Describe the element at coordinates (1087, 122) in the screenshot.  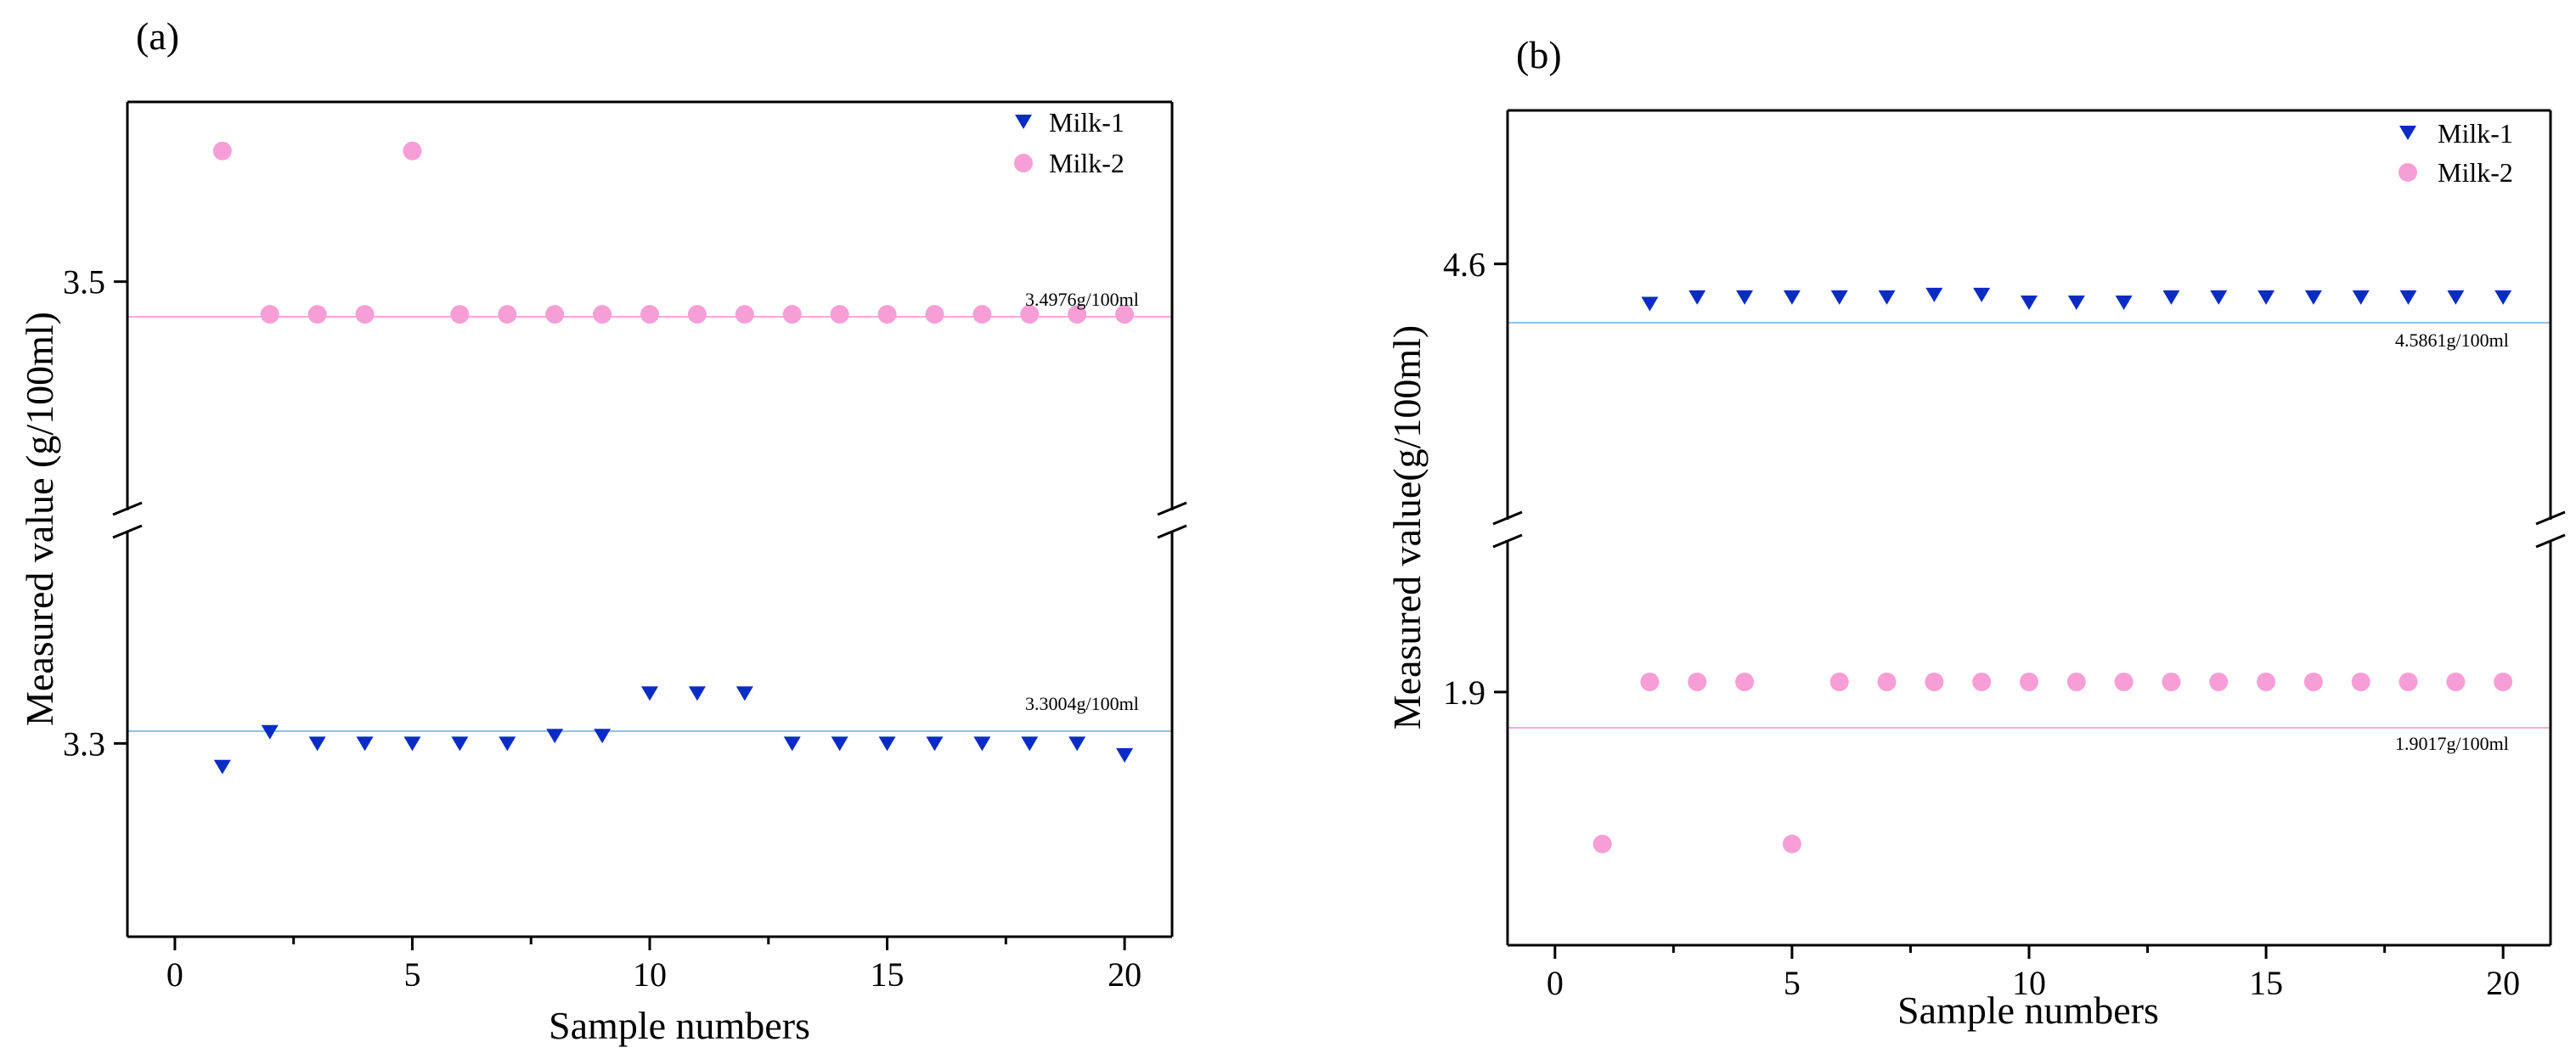
I see `panel-a-legend-label-milk-1: Milk-1` at that location.